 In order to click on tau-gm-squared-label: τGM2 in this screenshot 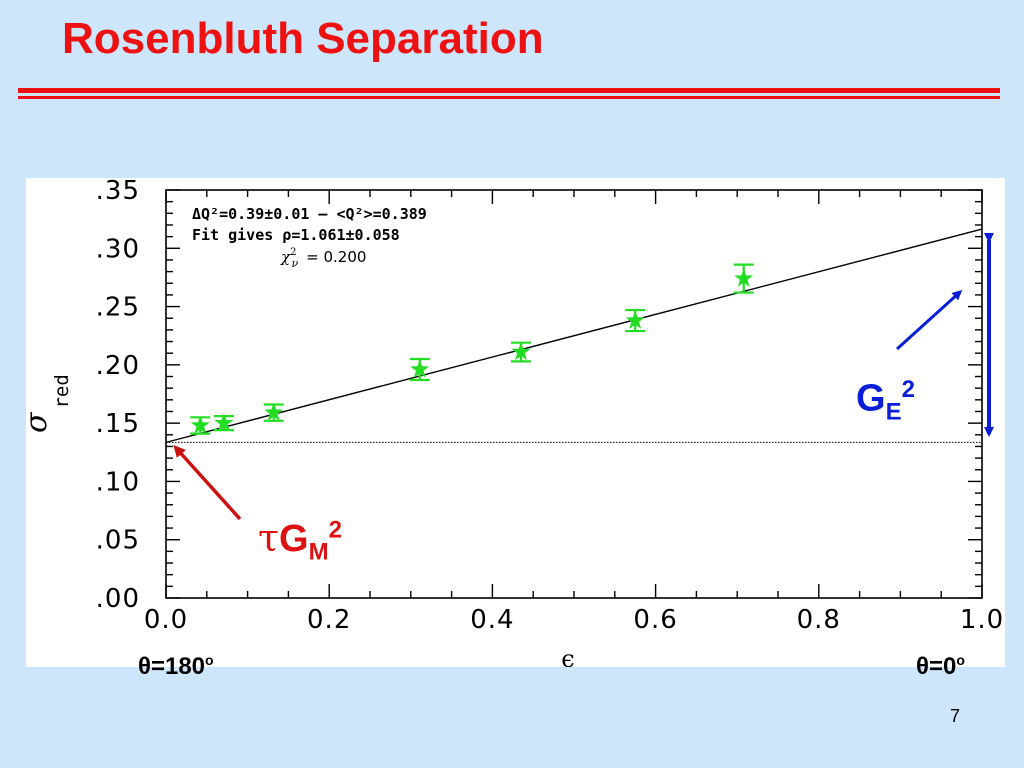, I will do `click(300, 541)`.